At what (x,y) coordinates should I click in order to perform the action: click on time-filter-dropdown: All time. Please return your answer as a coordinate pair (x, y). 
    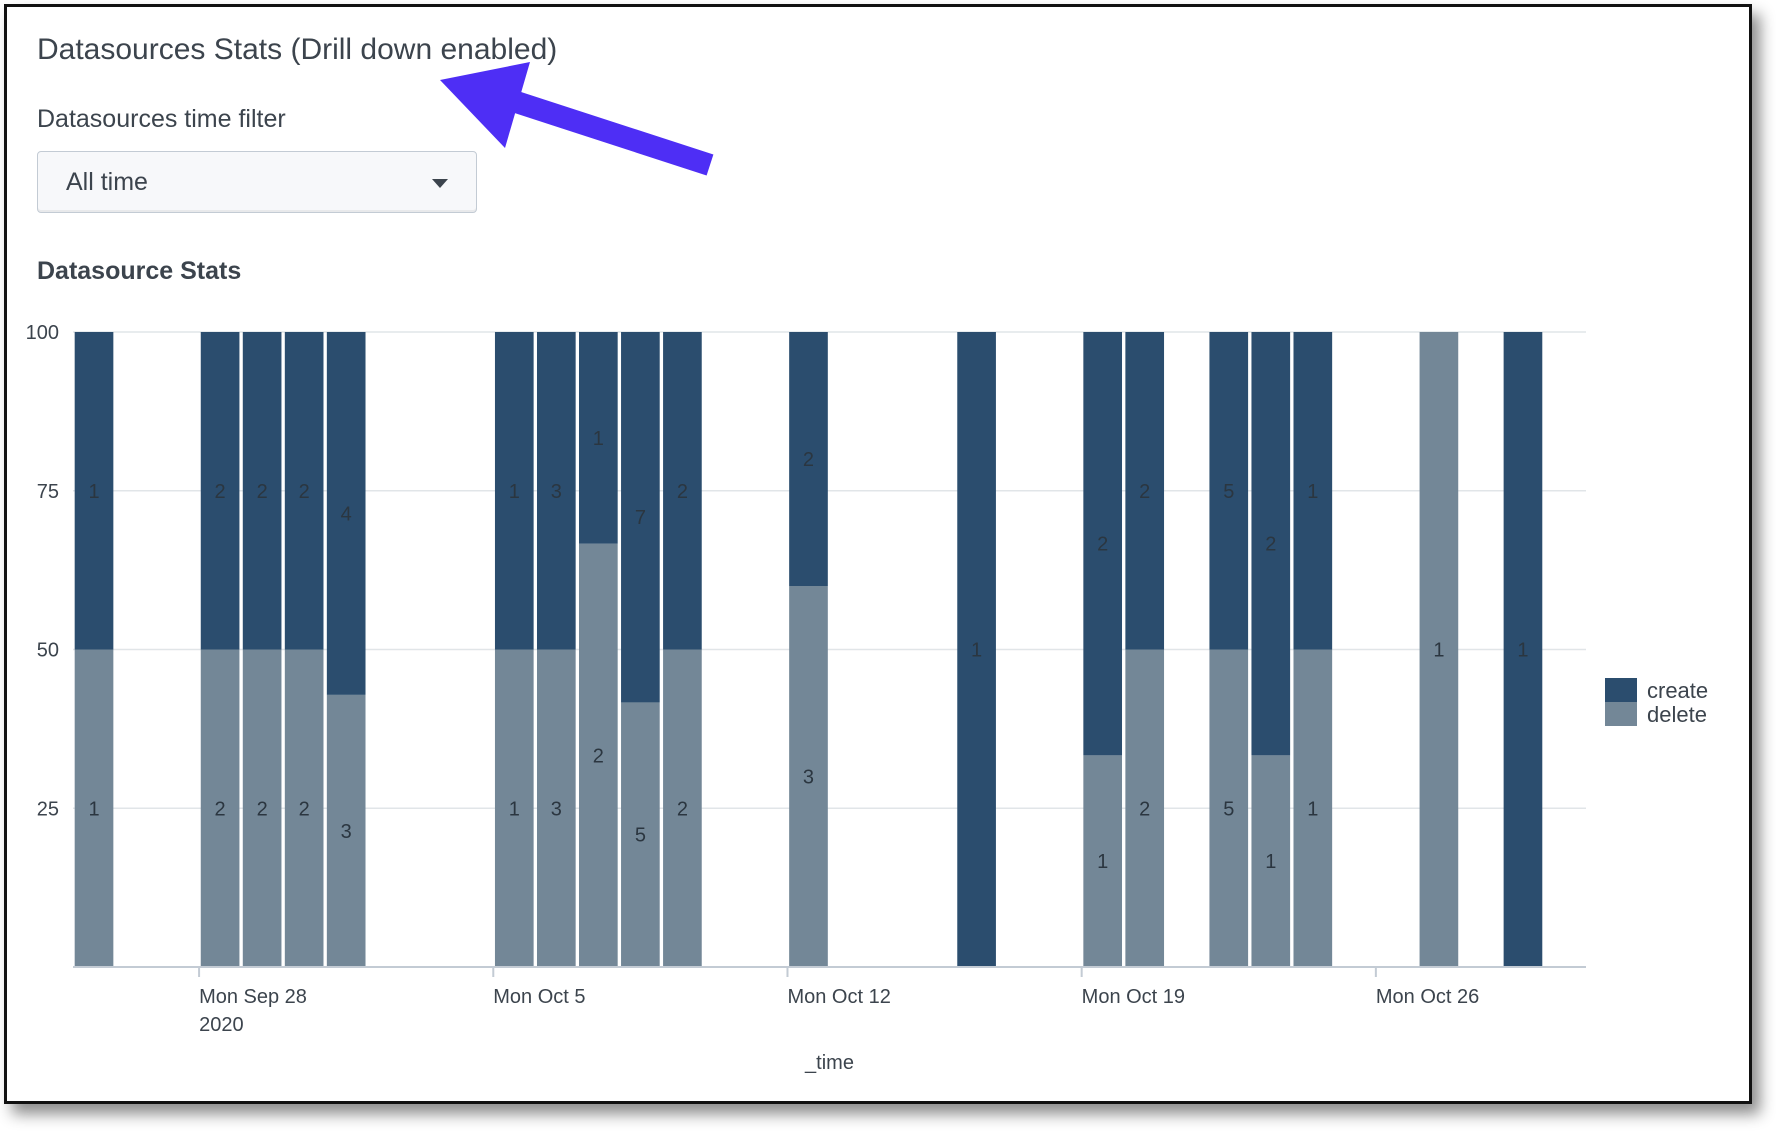
    Looking at the image, I should click on (257, 182).